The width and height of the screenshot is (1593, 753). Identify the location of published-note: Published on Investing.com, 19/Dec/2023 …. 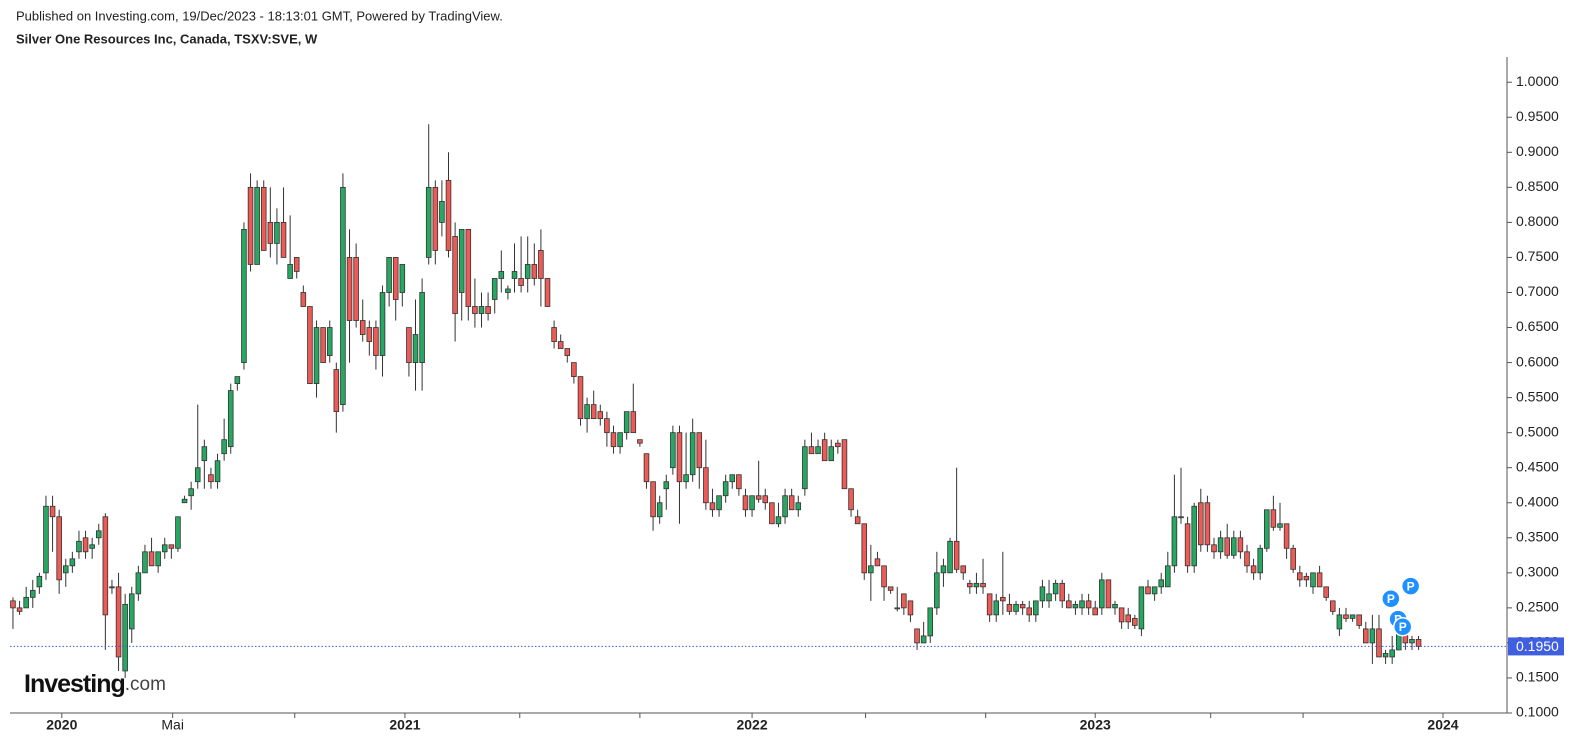
(259, 15).